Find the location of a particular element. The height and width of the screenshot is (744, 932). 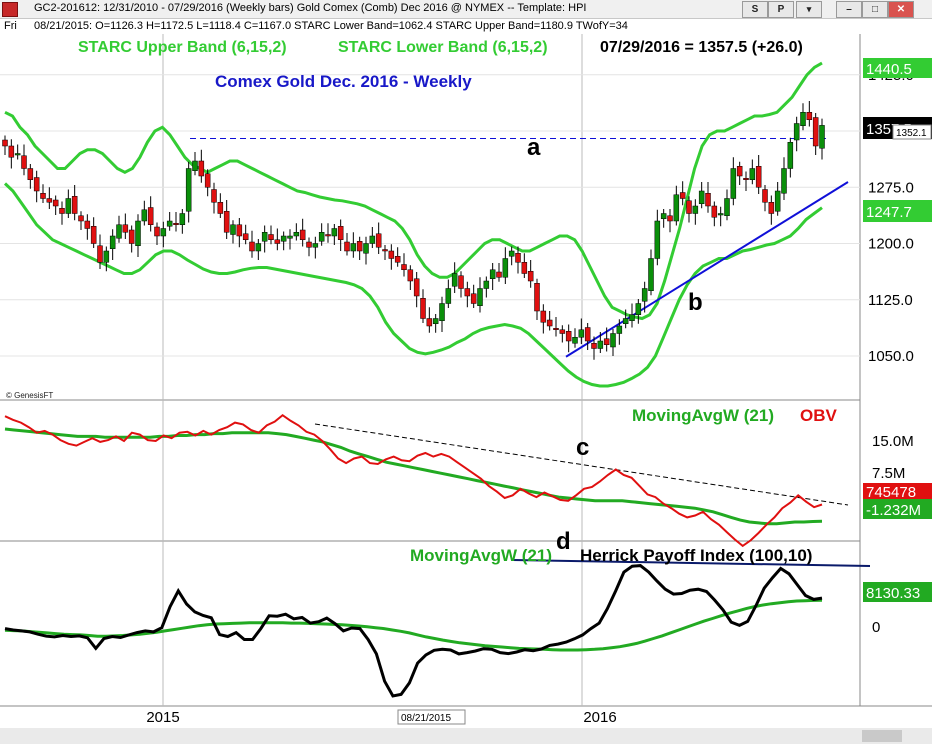

price-tick-label: 1050.0 is located at coordinates (891, 356).